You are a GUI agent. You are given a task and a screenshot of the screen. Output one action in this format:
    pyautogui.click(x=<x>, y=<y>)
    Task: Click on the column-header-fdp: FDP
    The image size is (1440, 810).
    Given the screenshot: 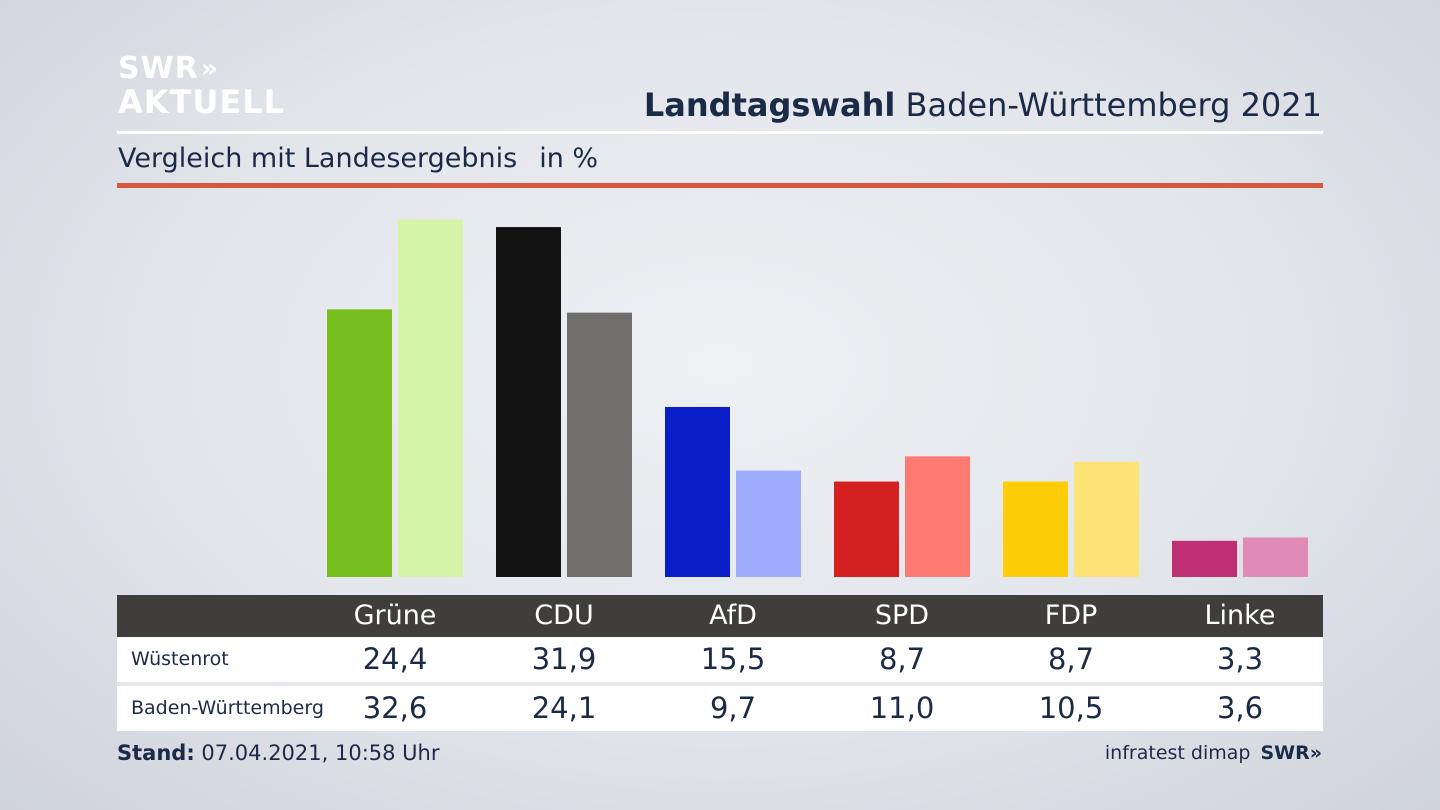 What is the action you would take?
    pyautogui.click(x=1071, y=615)
    